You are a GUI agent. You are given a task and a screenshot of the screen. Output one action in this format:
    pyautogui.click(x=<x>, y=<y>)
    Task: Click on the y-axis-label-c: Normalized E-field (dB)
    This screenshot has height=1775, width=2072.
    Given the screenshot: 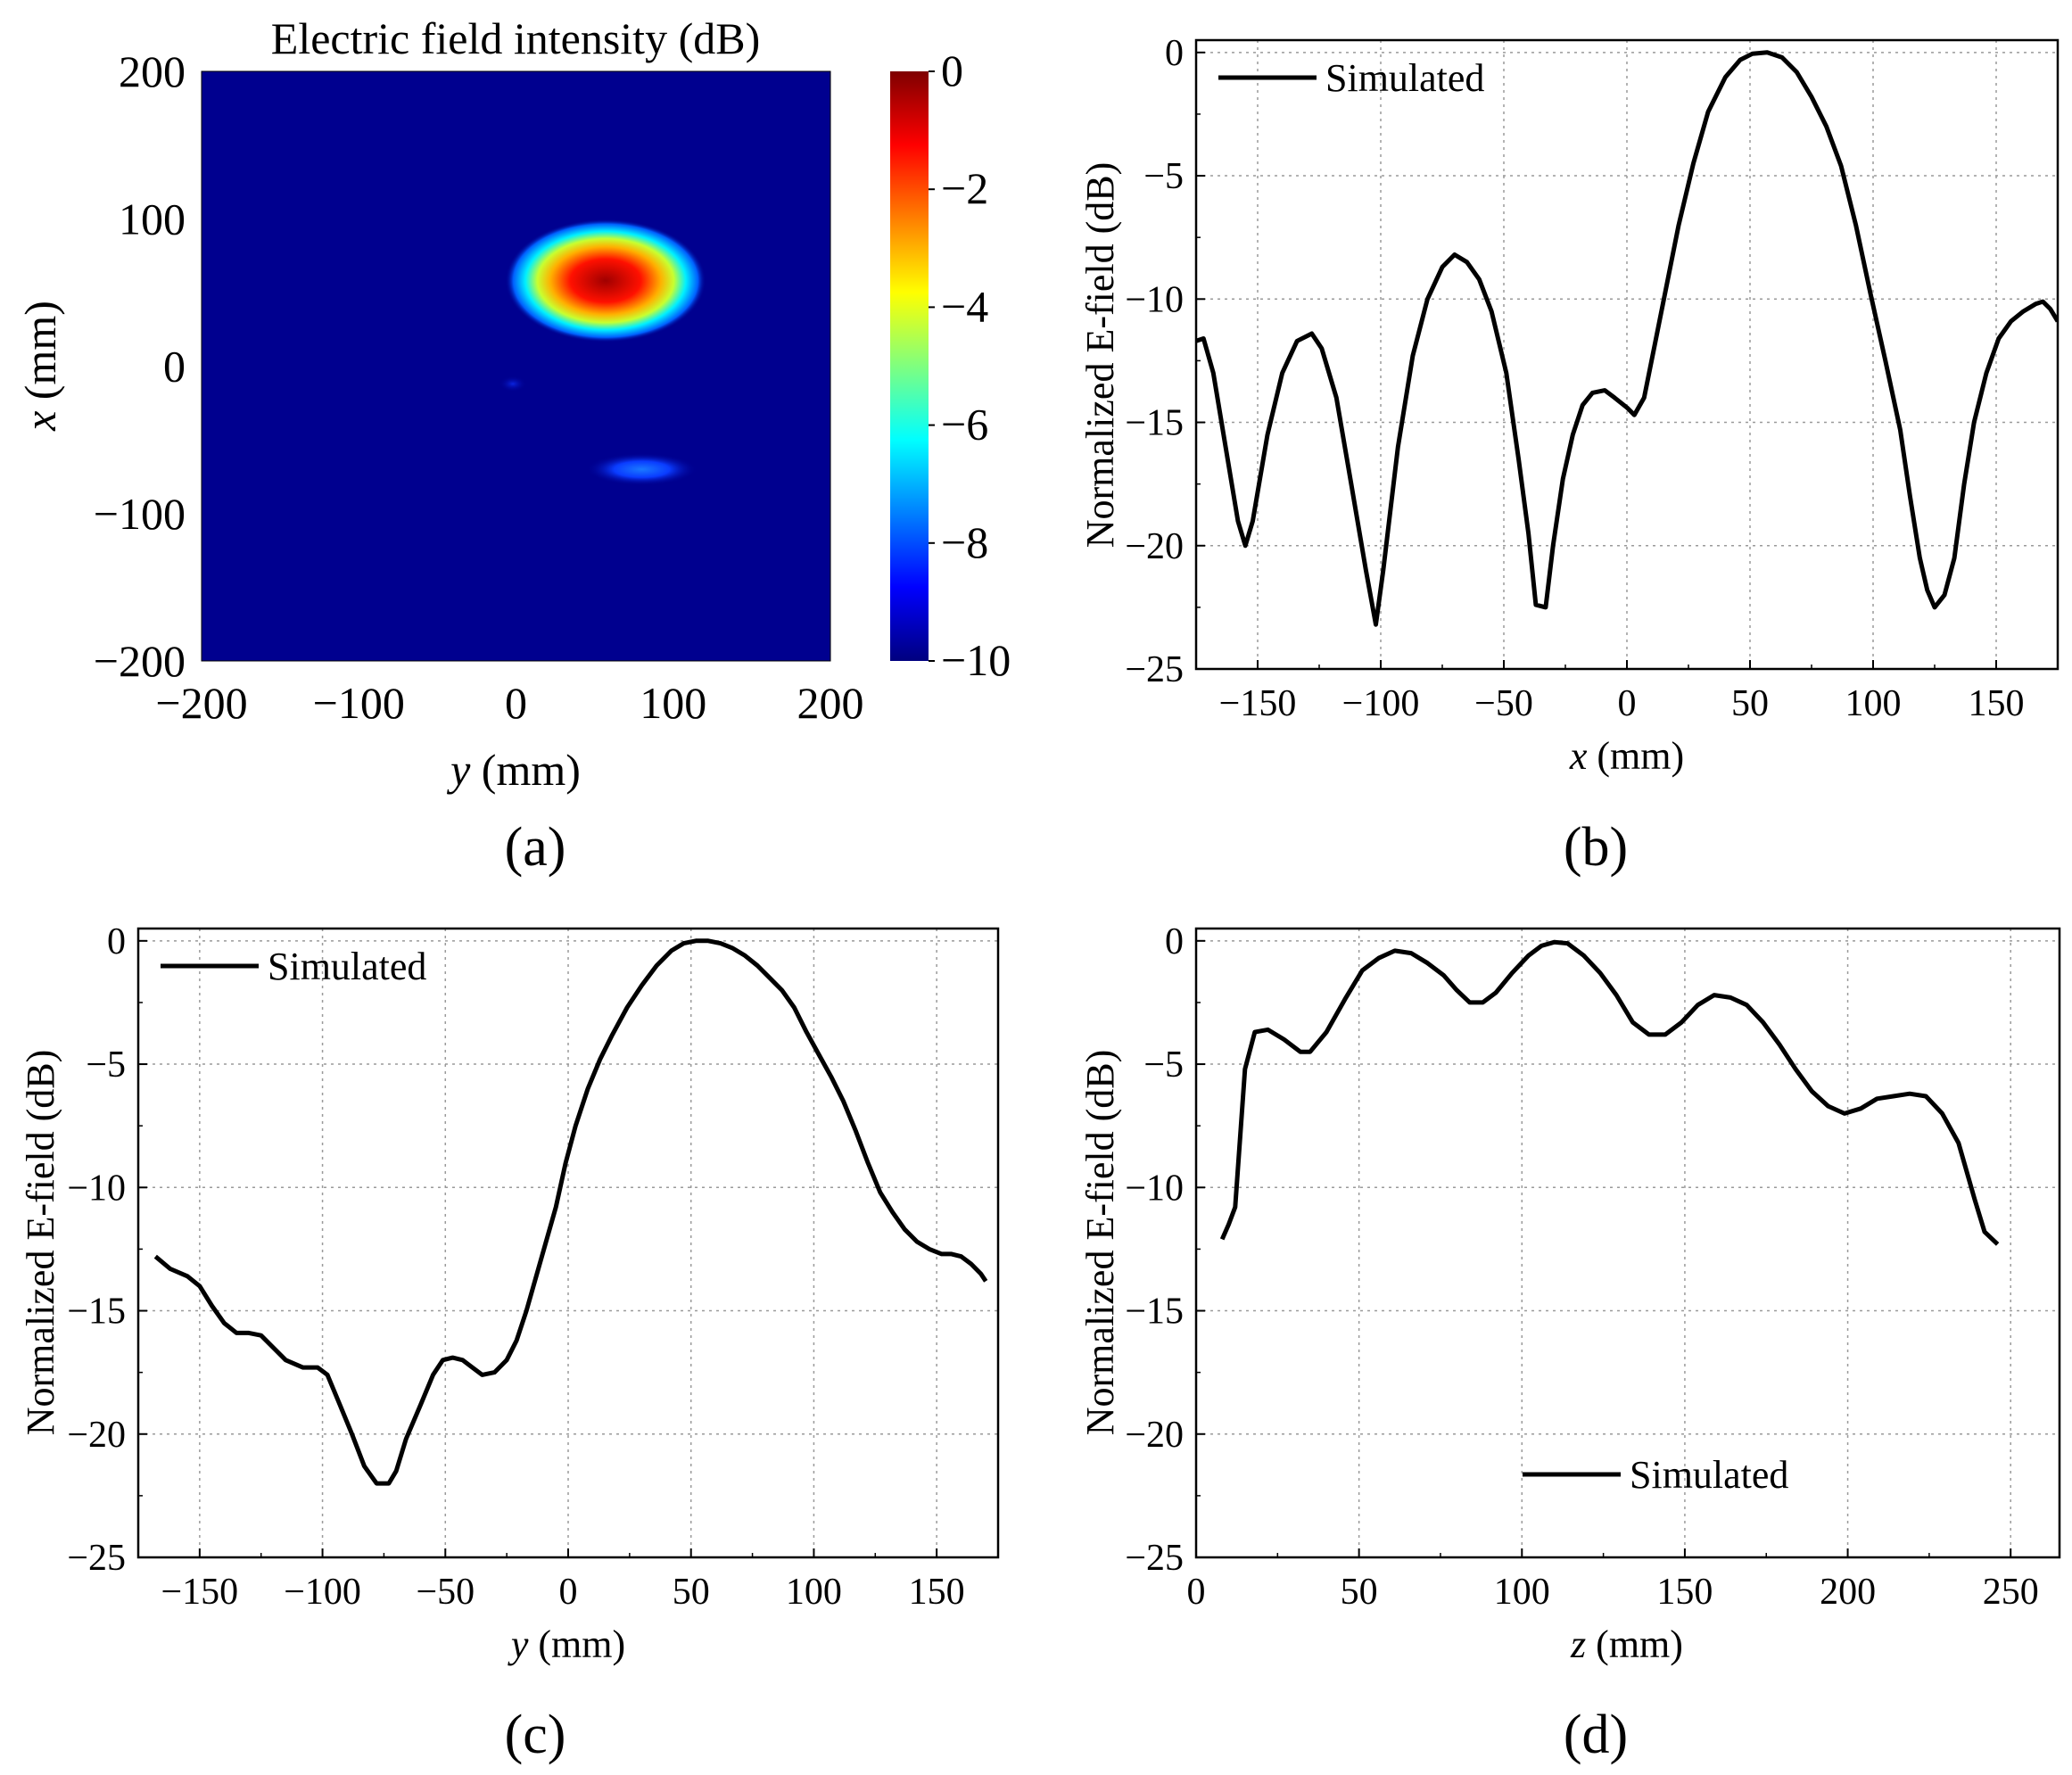 What is the action you would take?
    pyautogui.click(x=40, y=1243)
    